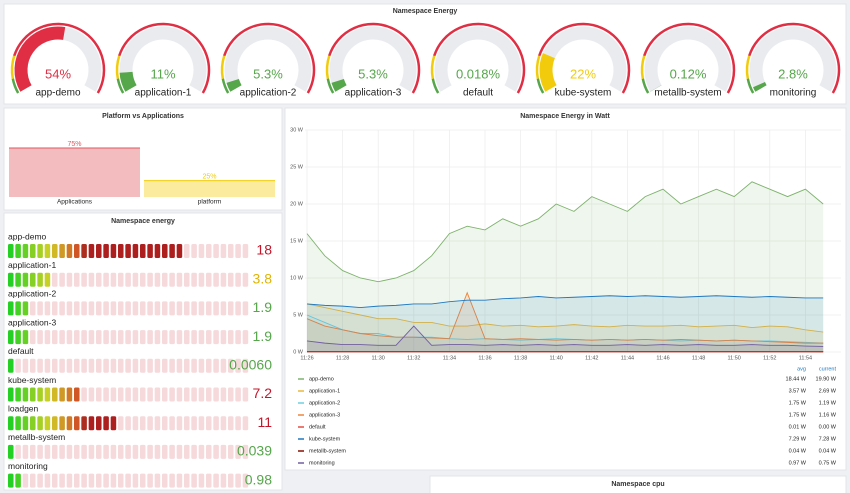 This screenshot has width=850, height=493. I want to click on panel-title: Namespace energy, so click(143, 221).